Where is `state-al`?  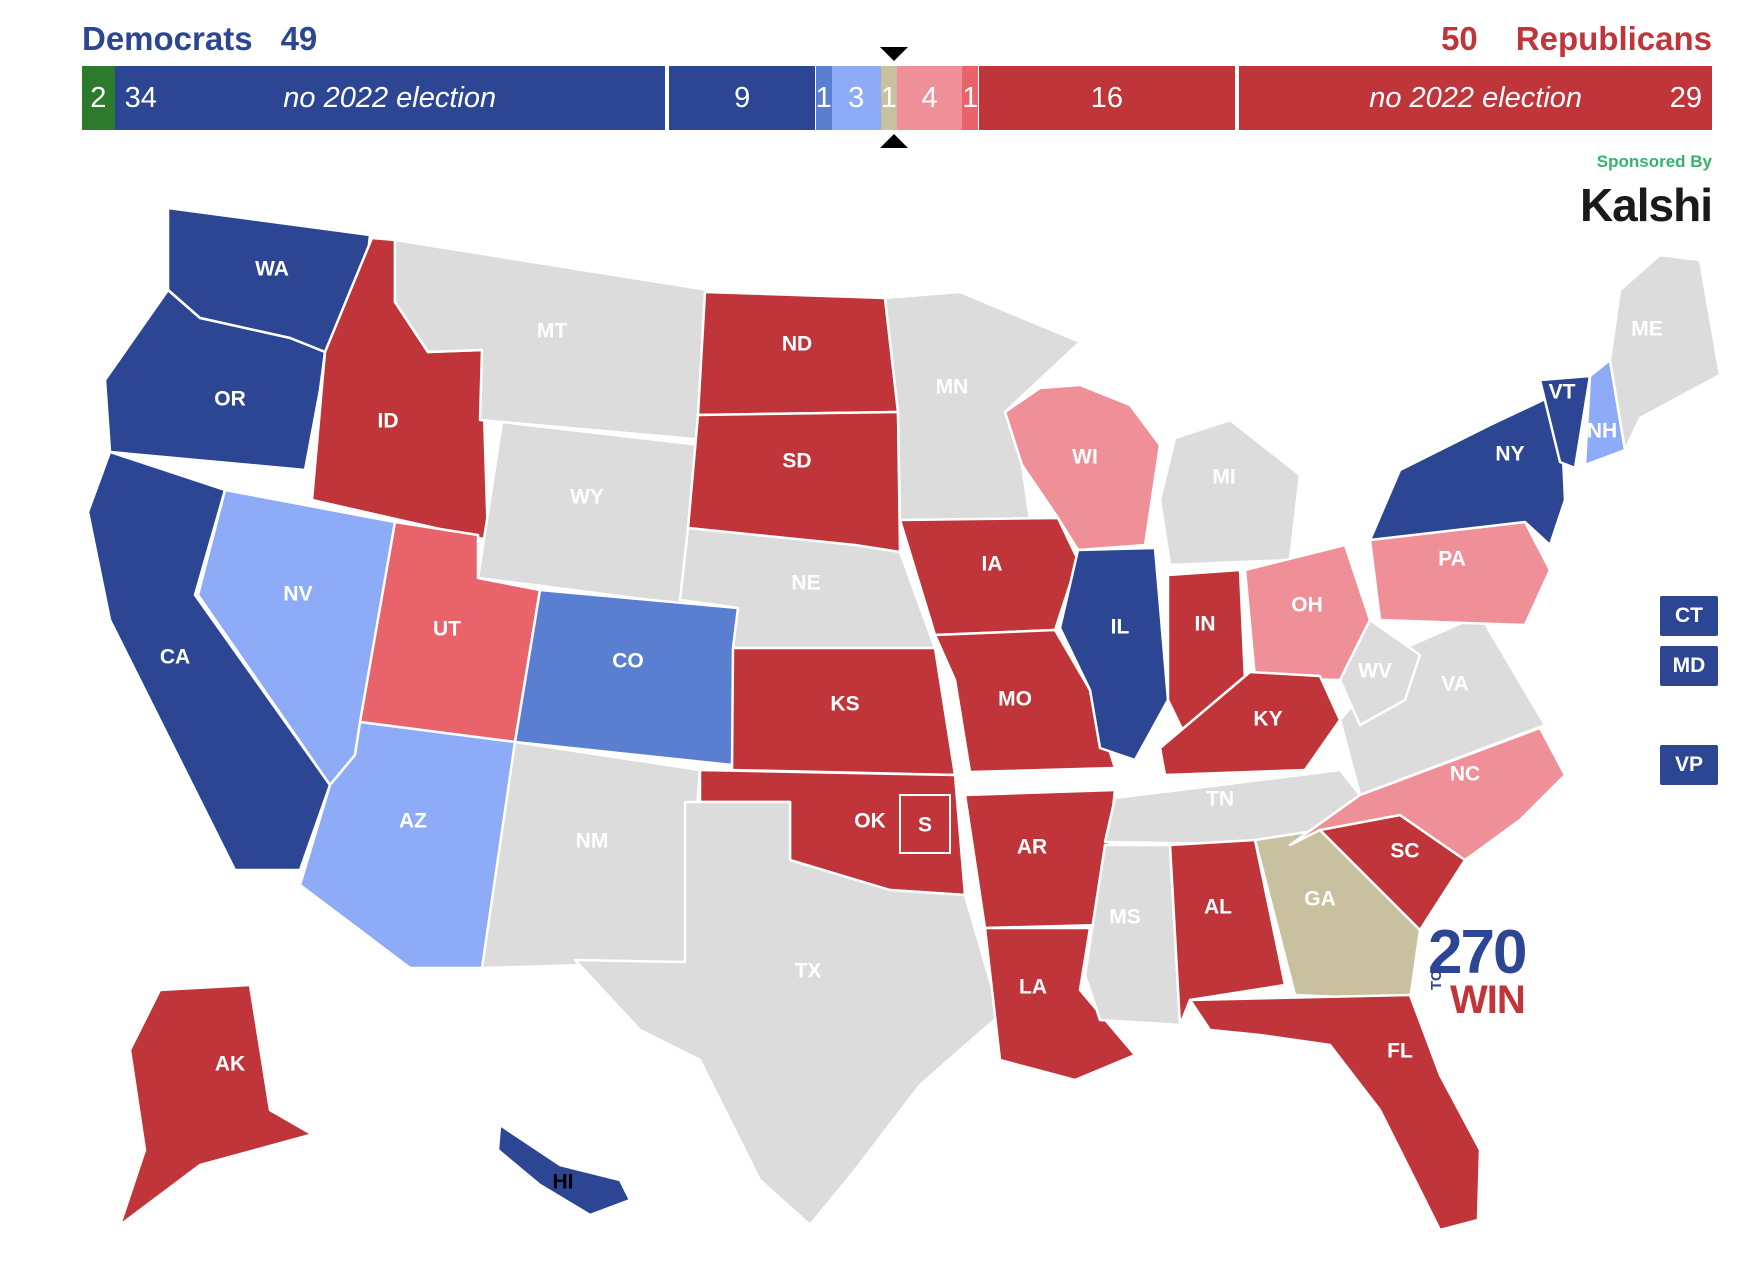
state-al is located at coordinates (1227, 932).